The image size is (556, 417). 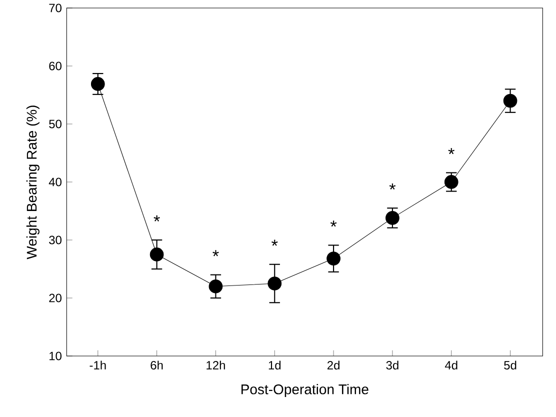 I want to click on x-tick-label: 2d, so click(x=333, y=365).